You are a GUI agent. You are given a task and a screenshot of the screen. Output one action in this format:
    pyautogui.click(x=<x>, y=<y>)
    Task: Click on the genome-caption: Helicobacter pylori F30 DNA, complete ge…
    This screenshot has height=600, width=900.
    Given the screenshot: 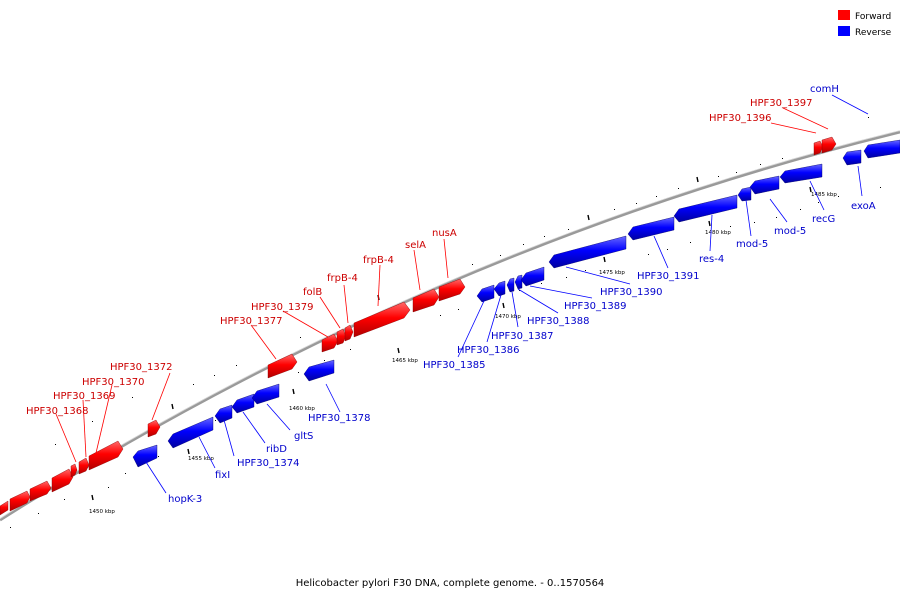 What is the action you would take?
    pyautogui.click(x=450, y=583)
    